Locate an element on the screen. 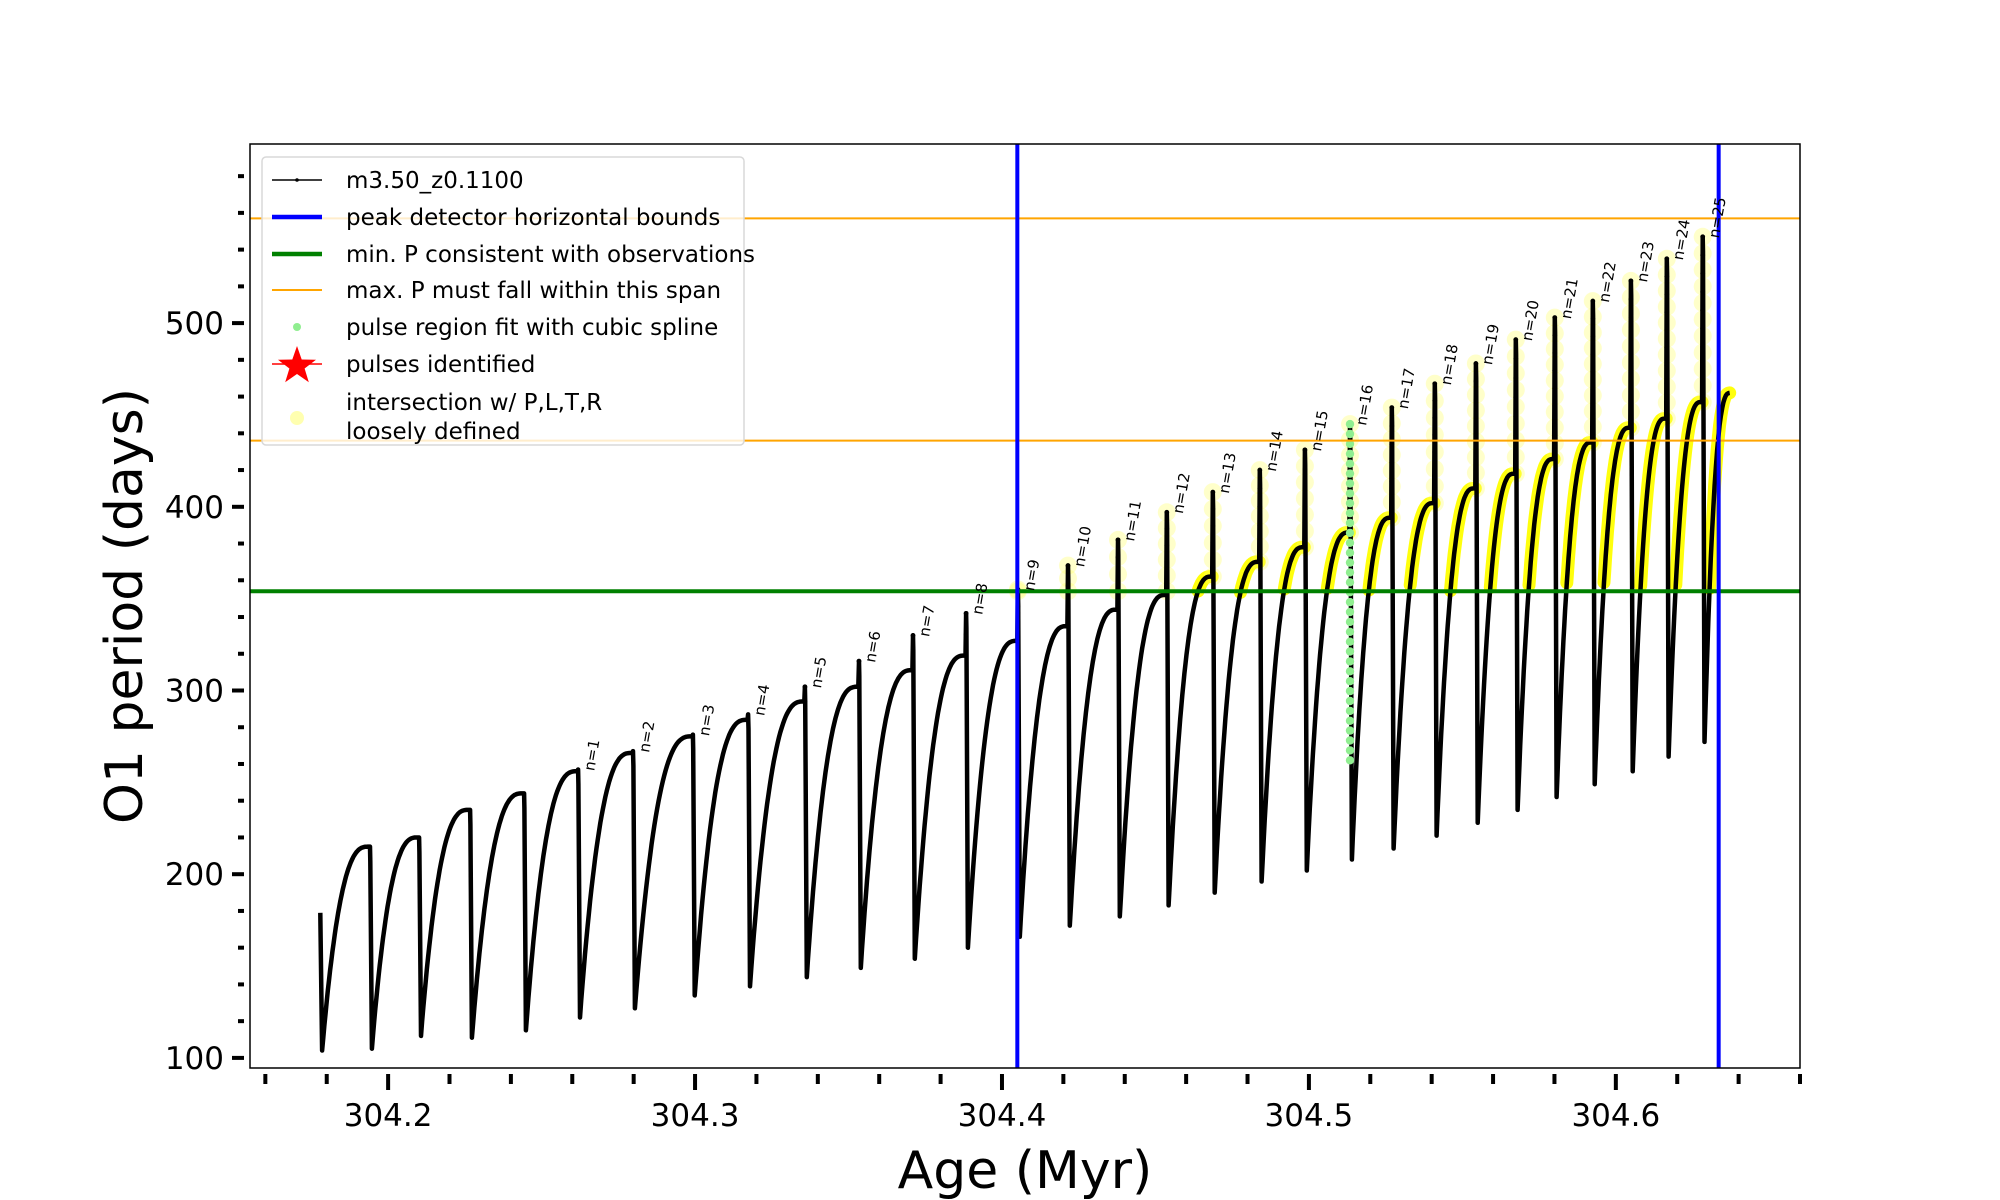 This screenshot has width=2000, height=1200. legend-label: loosely defined is located at coordinates (433, 432).